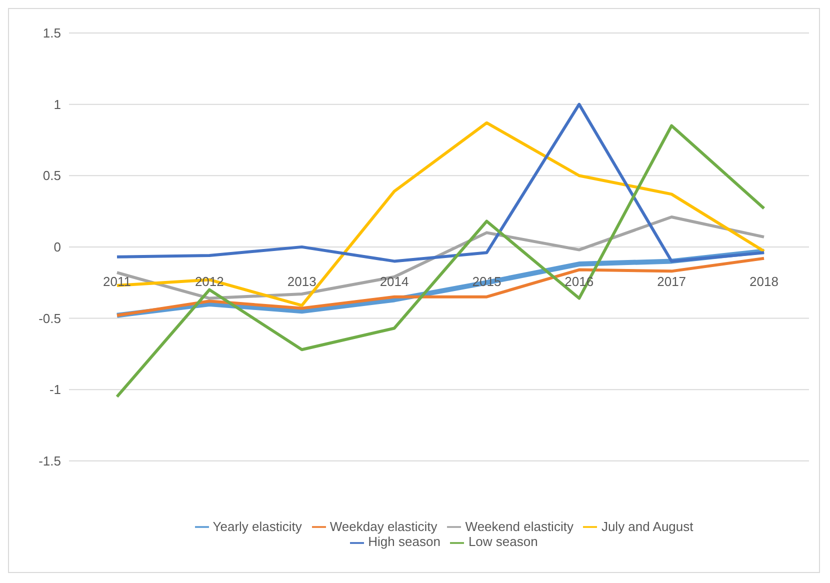  I want to click on legend-label: Weekday elasticity, so click(384, 526).